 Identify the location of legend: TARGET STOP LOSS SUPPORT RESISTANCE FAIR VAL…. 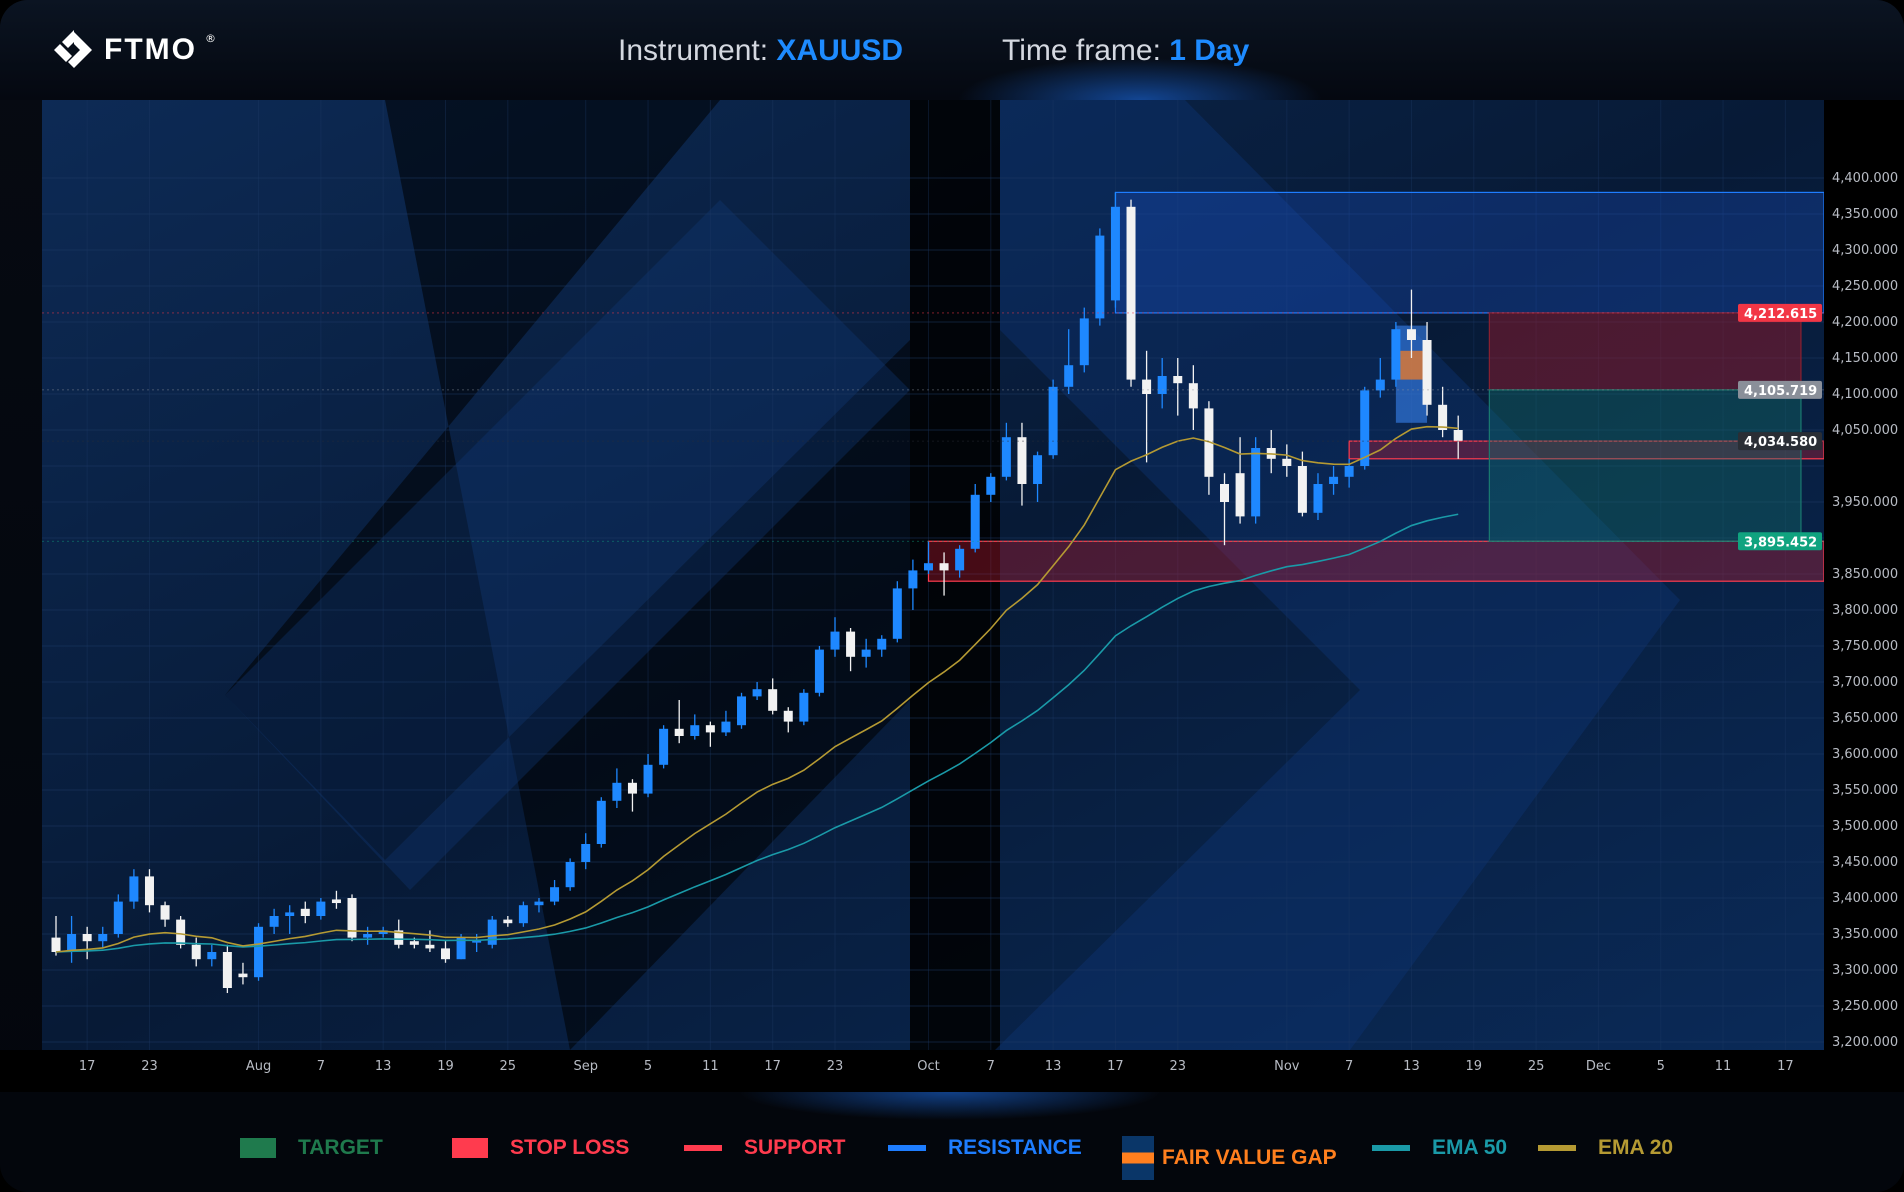
(952, 1142).